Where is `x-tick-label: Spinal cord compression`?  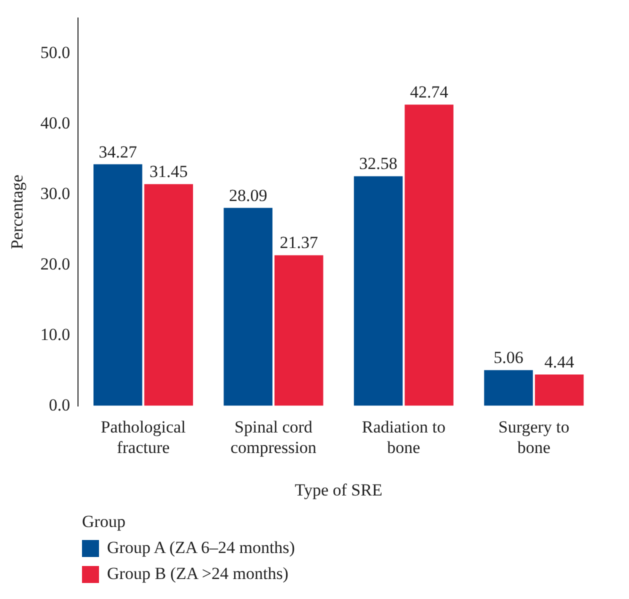 x-tick-label: Spinal cord compression is located at coordinates (273, 437).